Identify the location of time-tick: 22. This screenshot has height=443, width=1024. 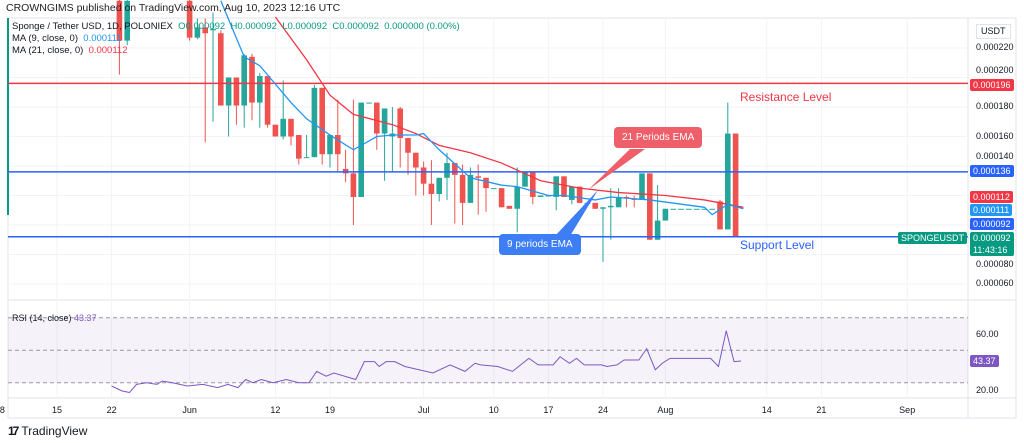
(111, 410).